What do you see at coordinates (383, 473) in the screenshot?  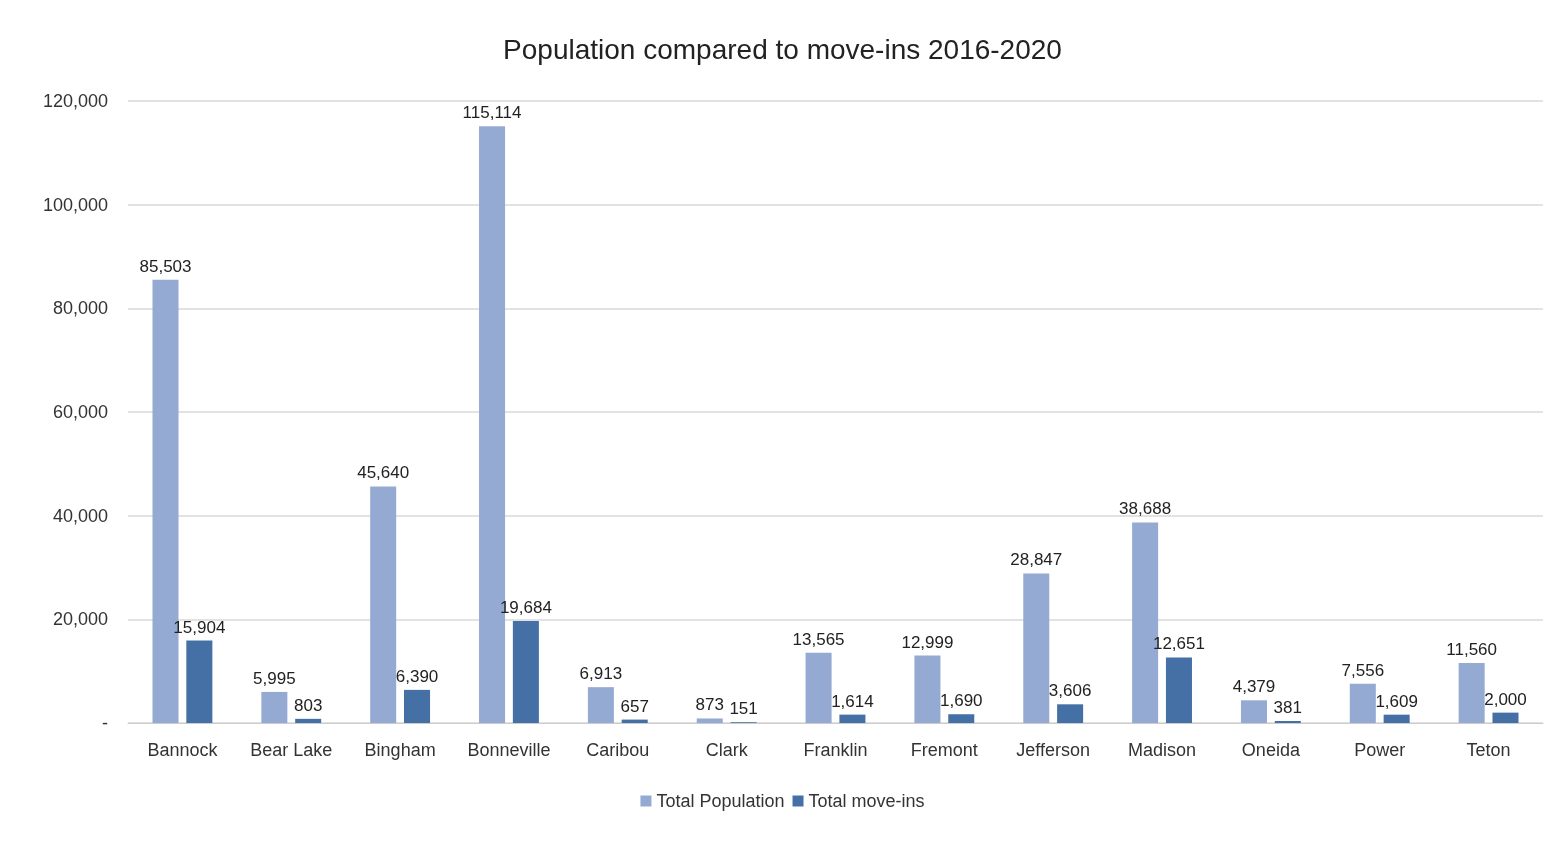 I see `data-label: 45,640` at bounding box center [383, 473].